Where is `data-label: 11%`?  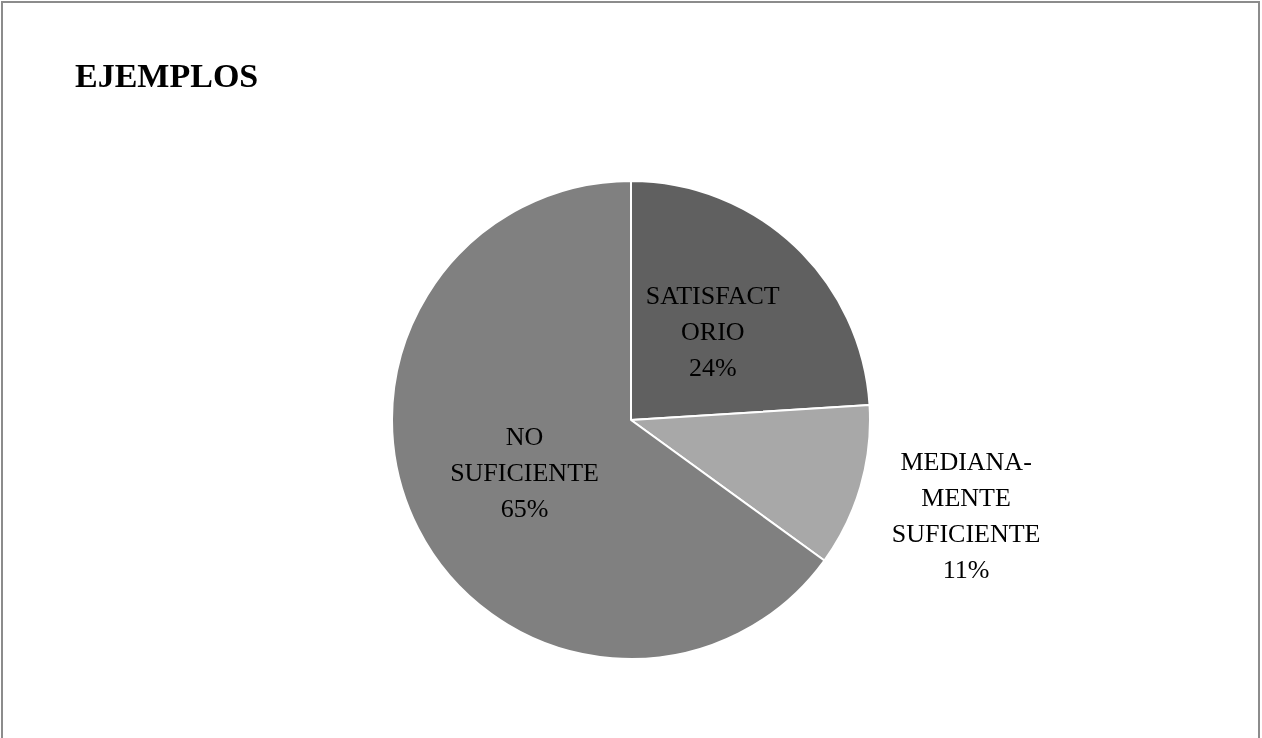
data-label: 11% is located at coordinates (966, 570).